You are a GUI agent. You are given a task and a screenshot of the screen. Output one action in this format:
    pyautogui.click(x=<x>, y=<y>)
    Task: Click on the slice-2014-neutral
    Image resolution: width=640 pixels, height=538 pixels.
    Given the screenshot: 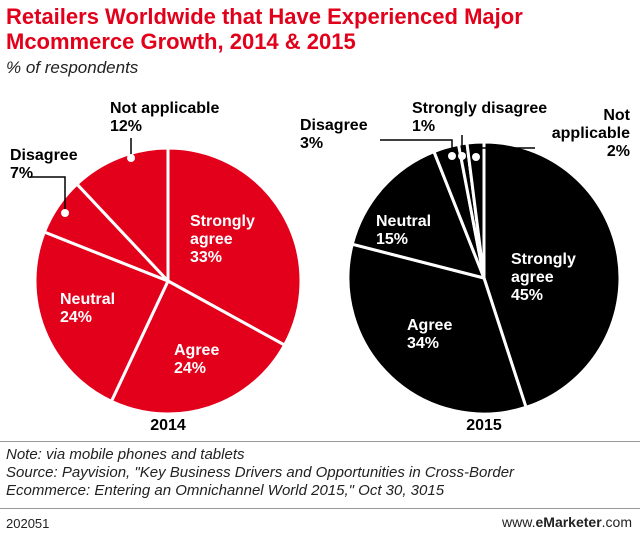 What is the action you would take?
    pyautogui.click(x=101, y=316)
    